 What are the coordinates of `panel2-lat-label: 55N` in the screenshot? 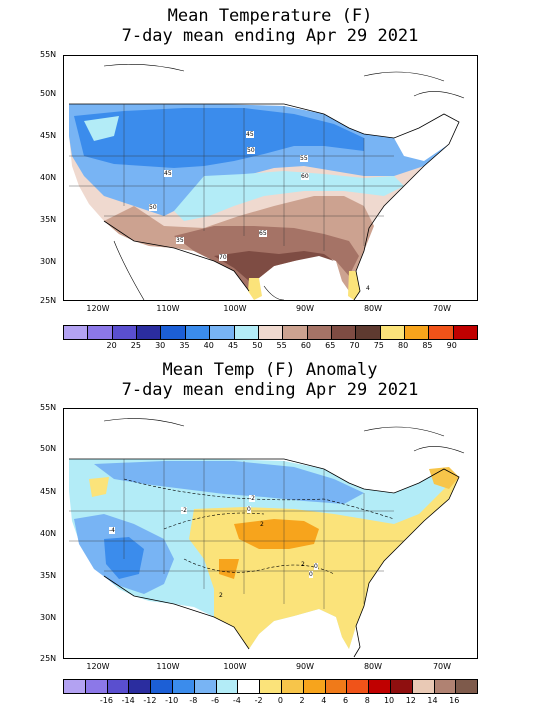 It's located at (48, 407).